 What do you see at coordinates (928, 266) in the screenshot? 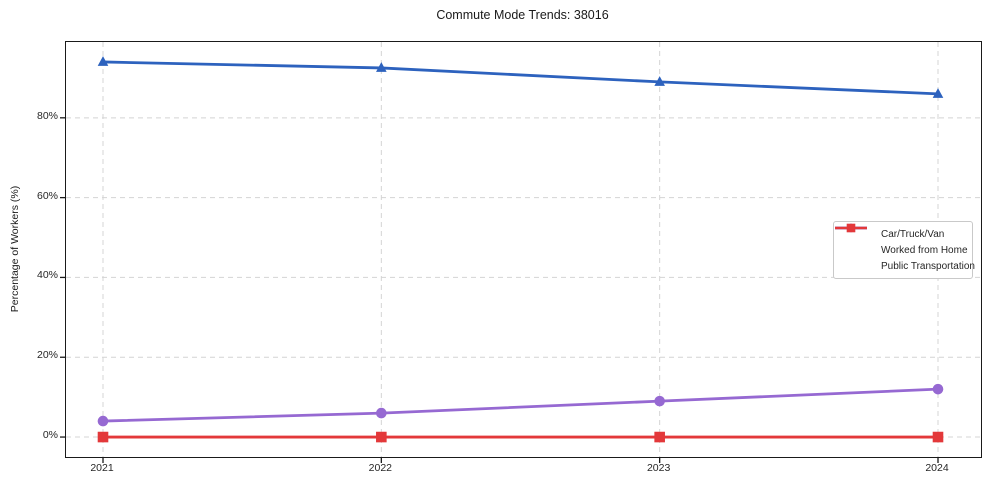
I see `legend-label: Public Transportation` at bounding box center [928, 266].